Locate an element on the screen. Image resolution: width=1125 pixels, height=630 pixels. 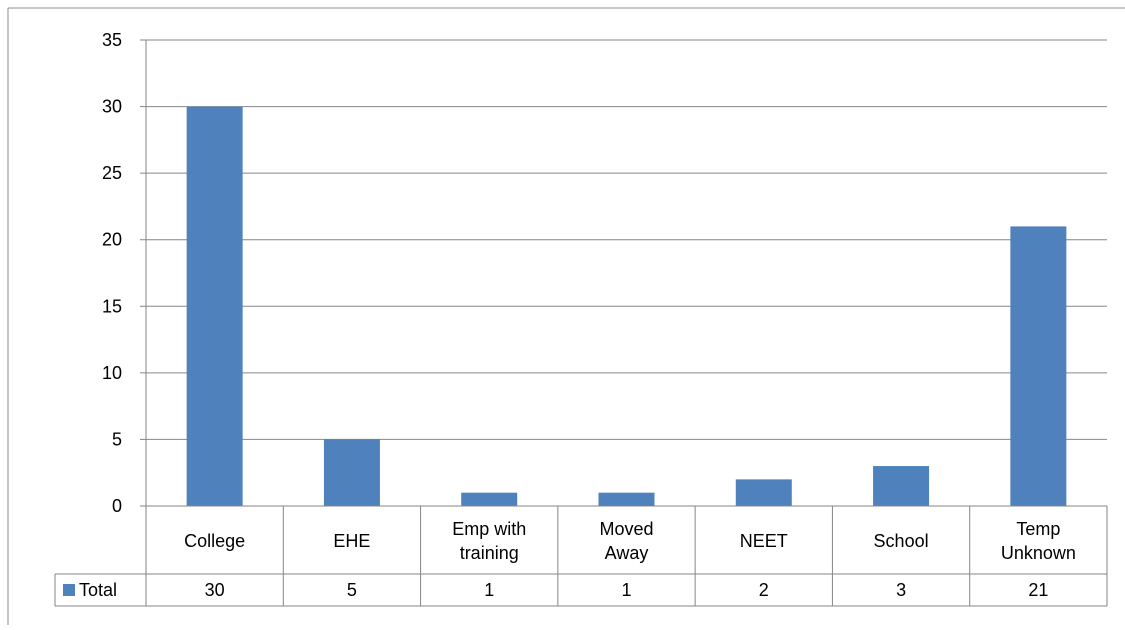
category-label-line: NEET is located at coordinates (764, 541).